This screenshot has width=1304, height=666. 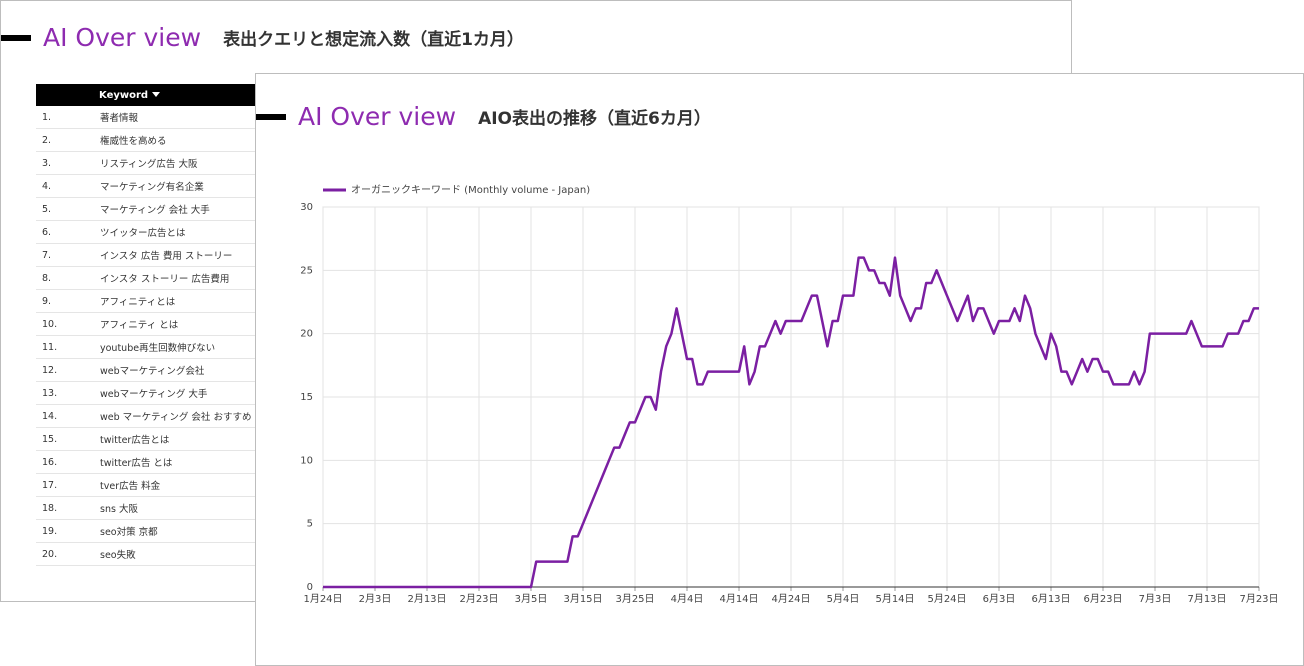 I want to click on row-number: 18., so click(x=68, y=508).